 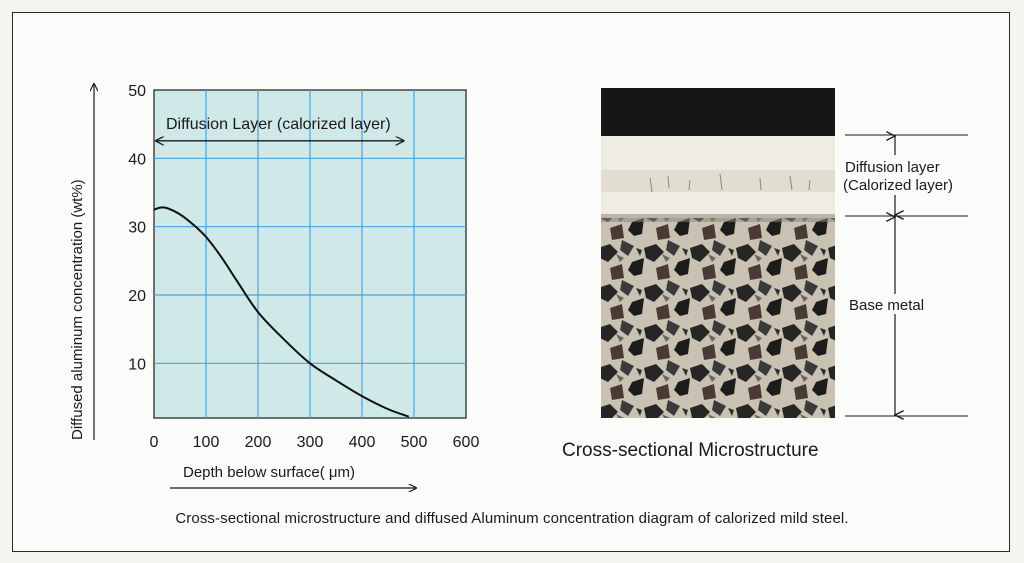 I want to click on diffusion-layer-label: Diffusion layer, so click(x=892, y=167).